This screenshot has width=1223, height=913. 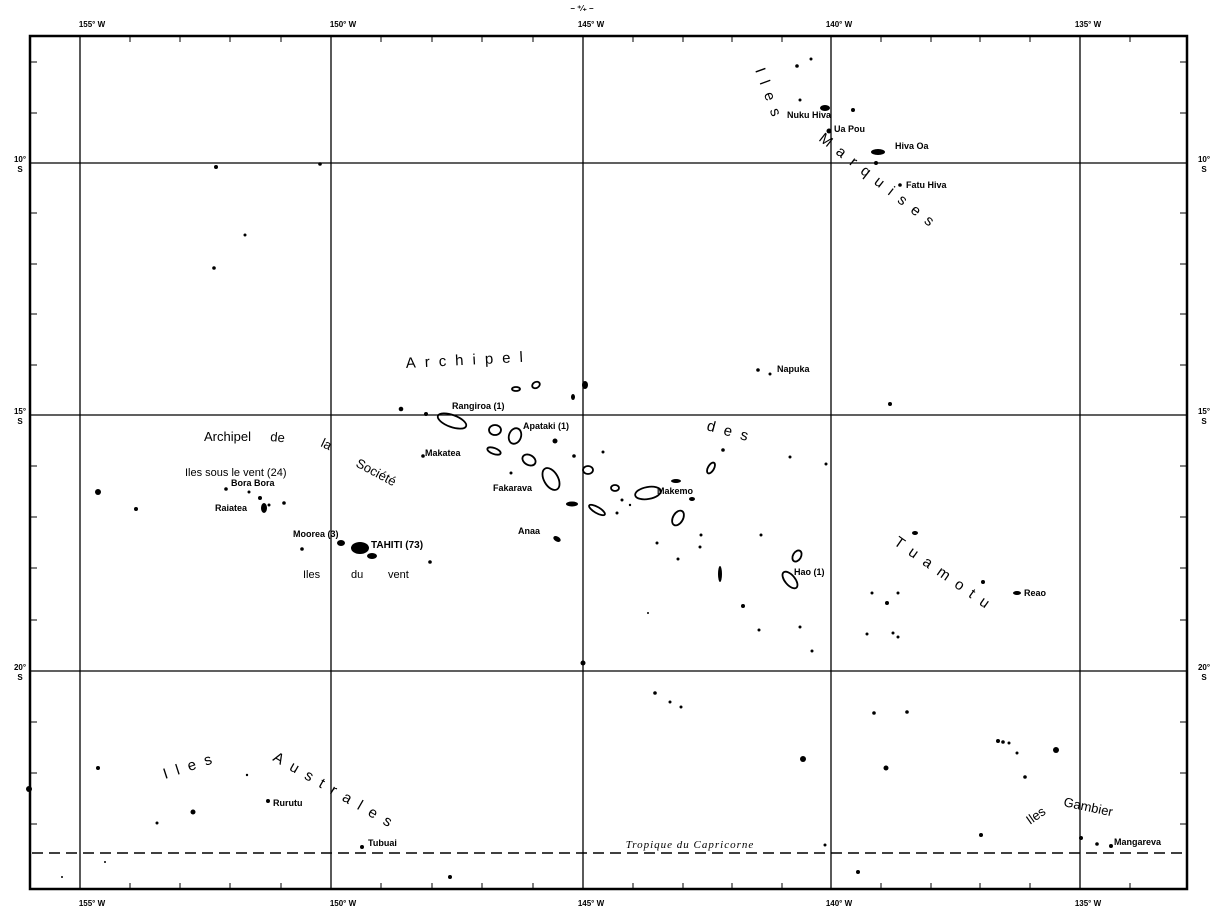 I want to click on lon-label-155w-top: 155° W, so click(x=92, y=24).